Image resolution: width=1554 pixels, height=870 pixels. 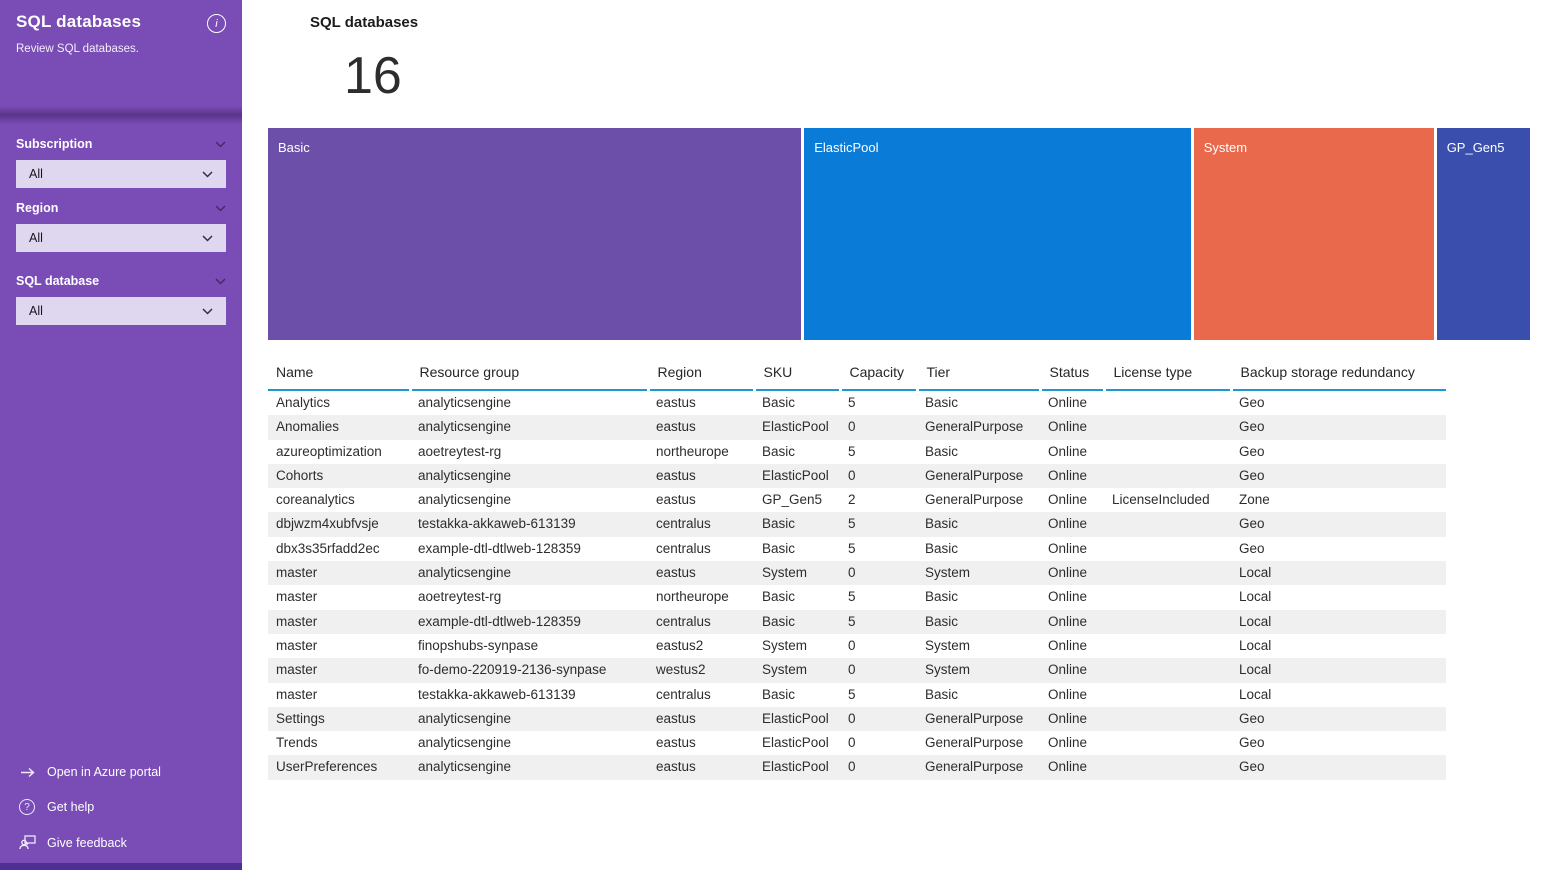 I want to click on open-in-azure-portal-link: Open in Azure portal, so click(x=121, y=772).